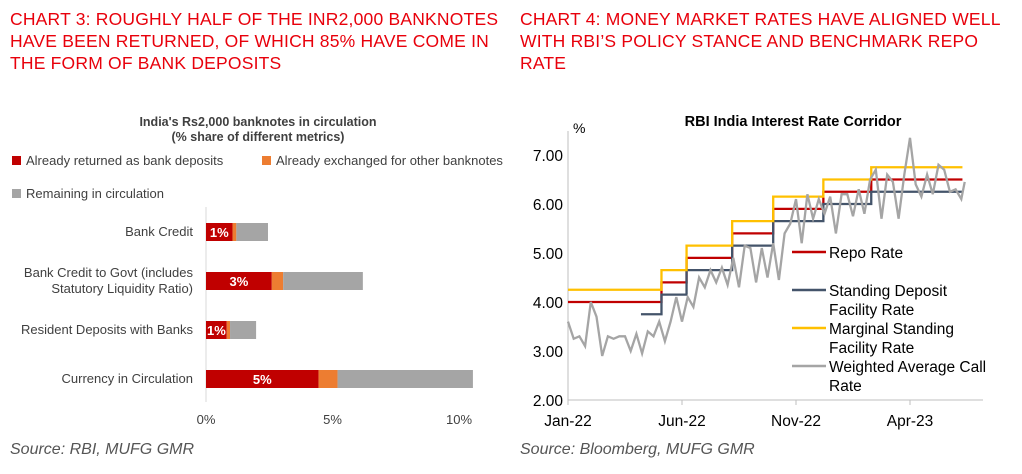  Describe the element at coordinates (548, 205) in the screenshot. I see `y-tick-label: 6.00` at that location.